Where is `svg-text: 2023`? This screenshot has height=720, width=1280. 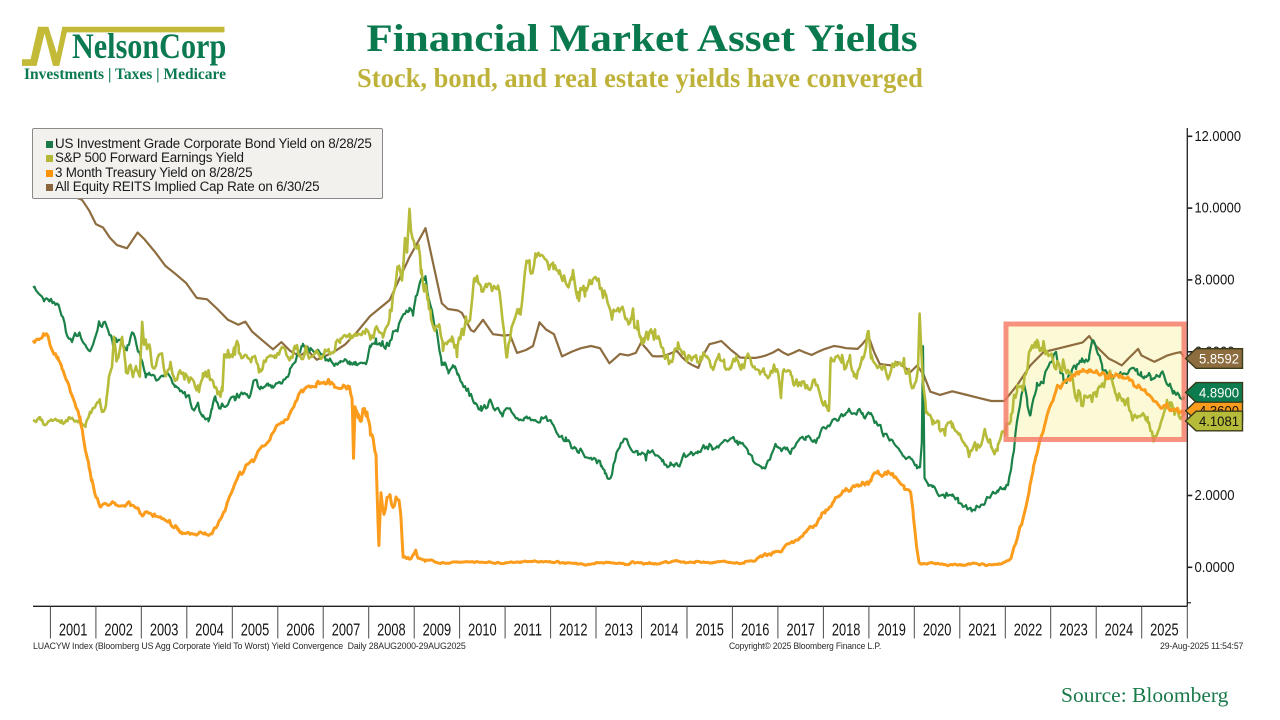 svg-text: 2023 is located at coordinates (1073, 630).